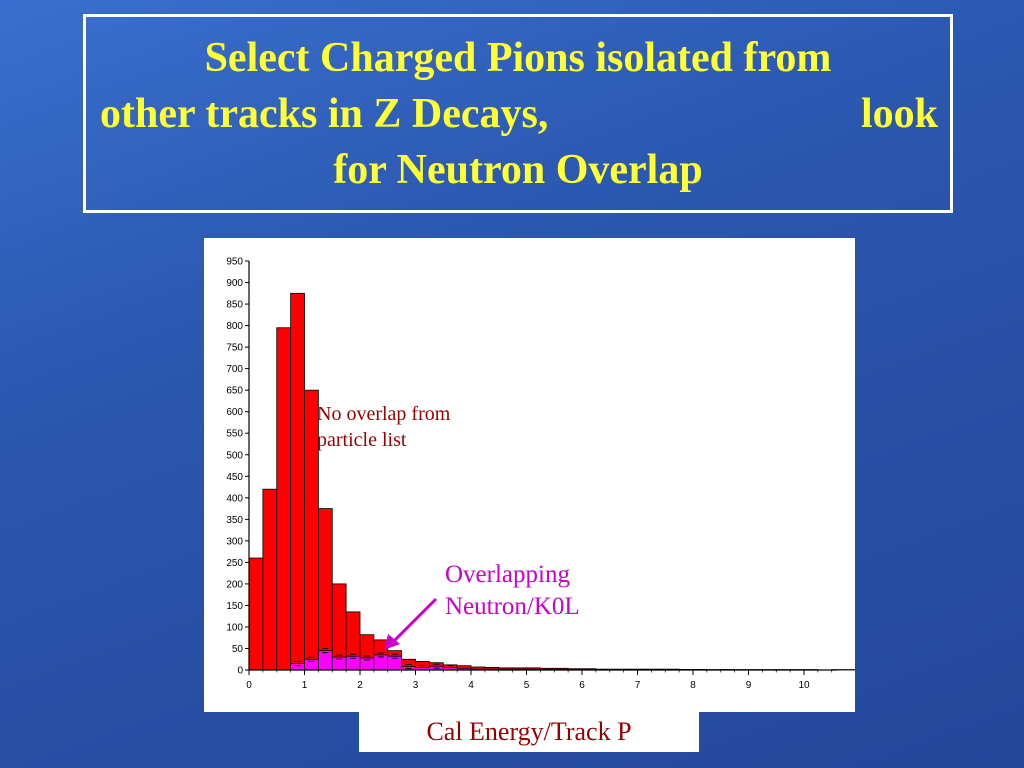 Image resolution: width=1024 pixels, height=768 pixels. I want to click on y-tick-label: 300, so click(234, 541).